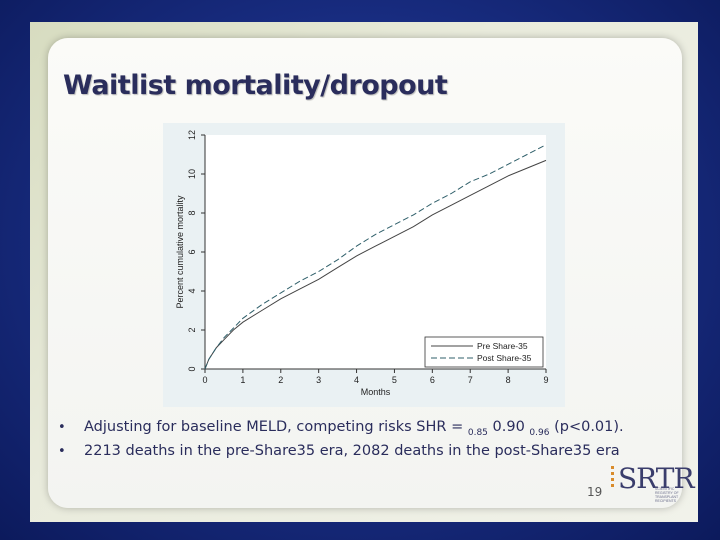 The height and width of the screenshot is (540, 720). I want to click on logo-dots-icon, so click(612, 478).